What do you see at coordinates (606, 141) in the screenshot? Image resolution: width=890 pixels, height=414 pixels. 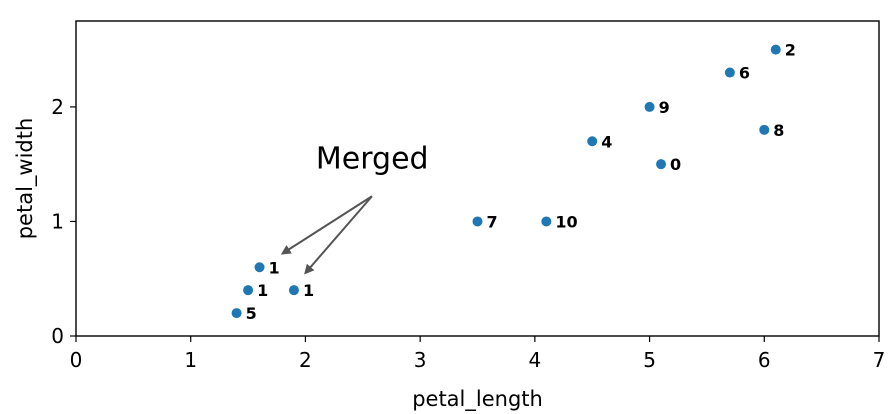 I see `point-label: 4` at bounding box center [606, 141].